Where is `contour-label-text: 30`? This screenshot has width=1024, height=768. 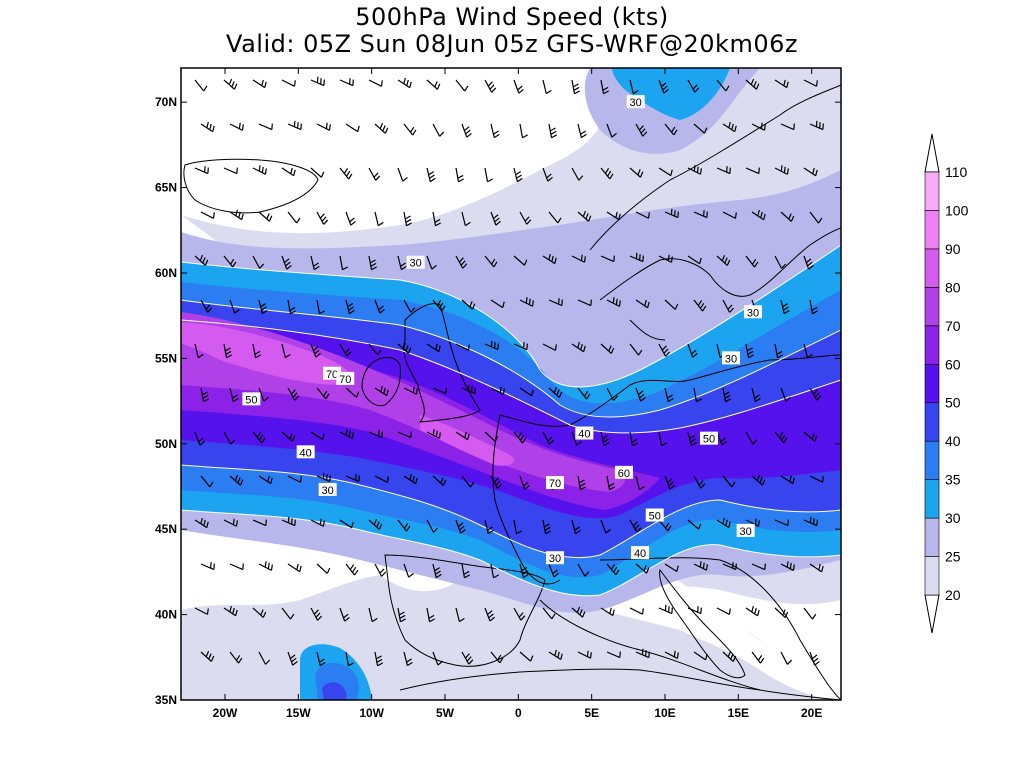
contour-label-text: 30 is located at coordinates (731, 359).